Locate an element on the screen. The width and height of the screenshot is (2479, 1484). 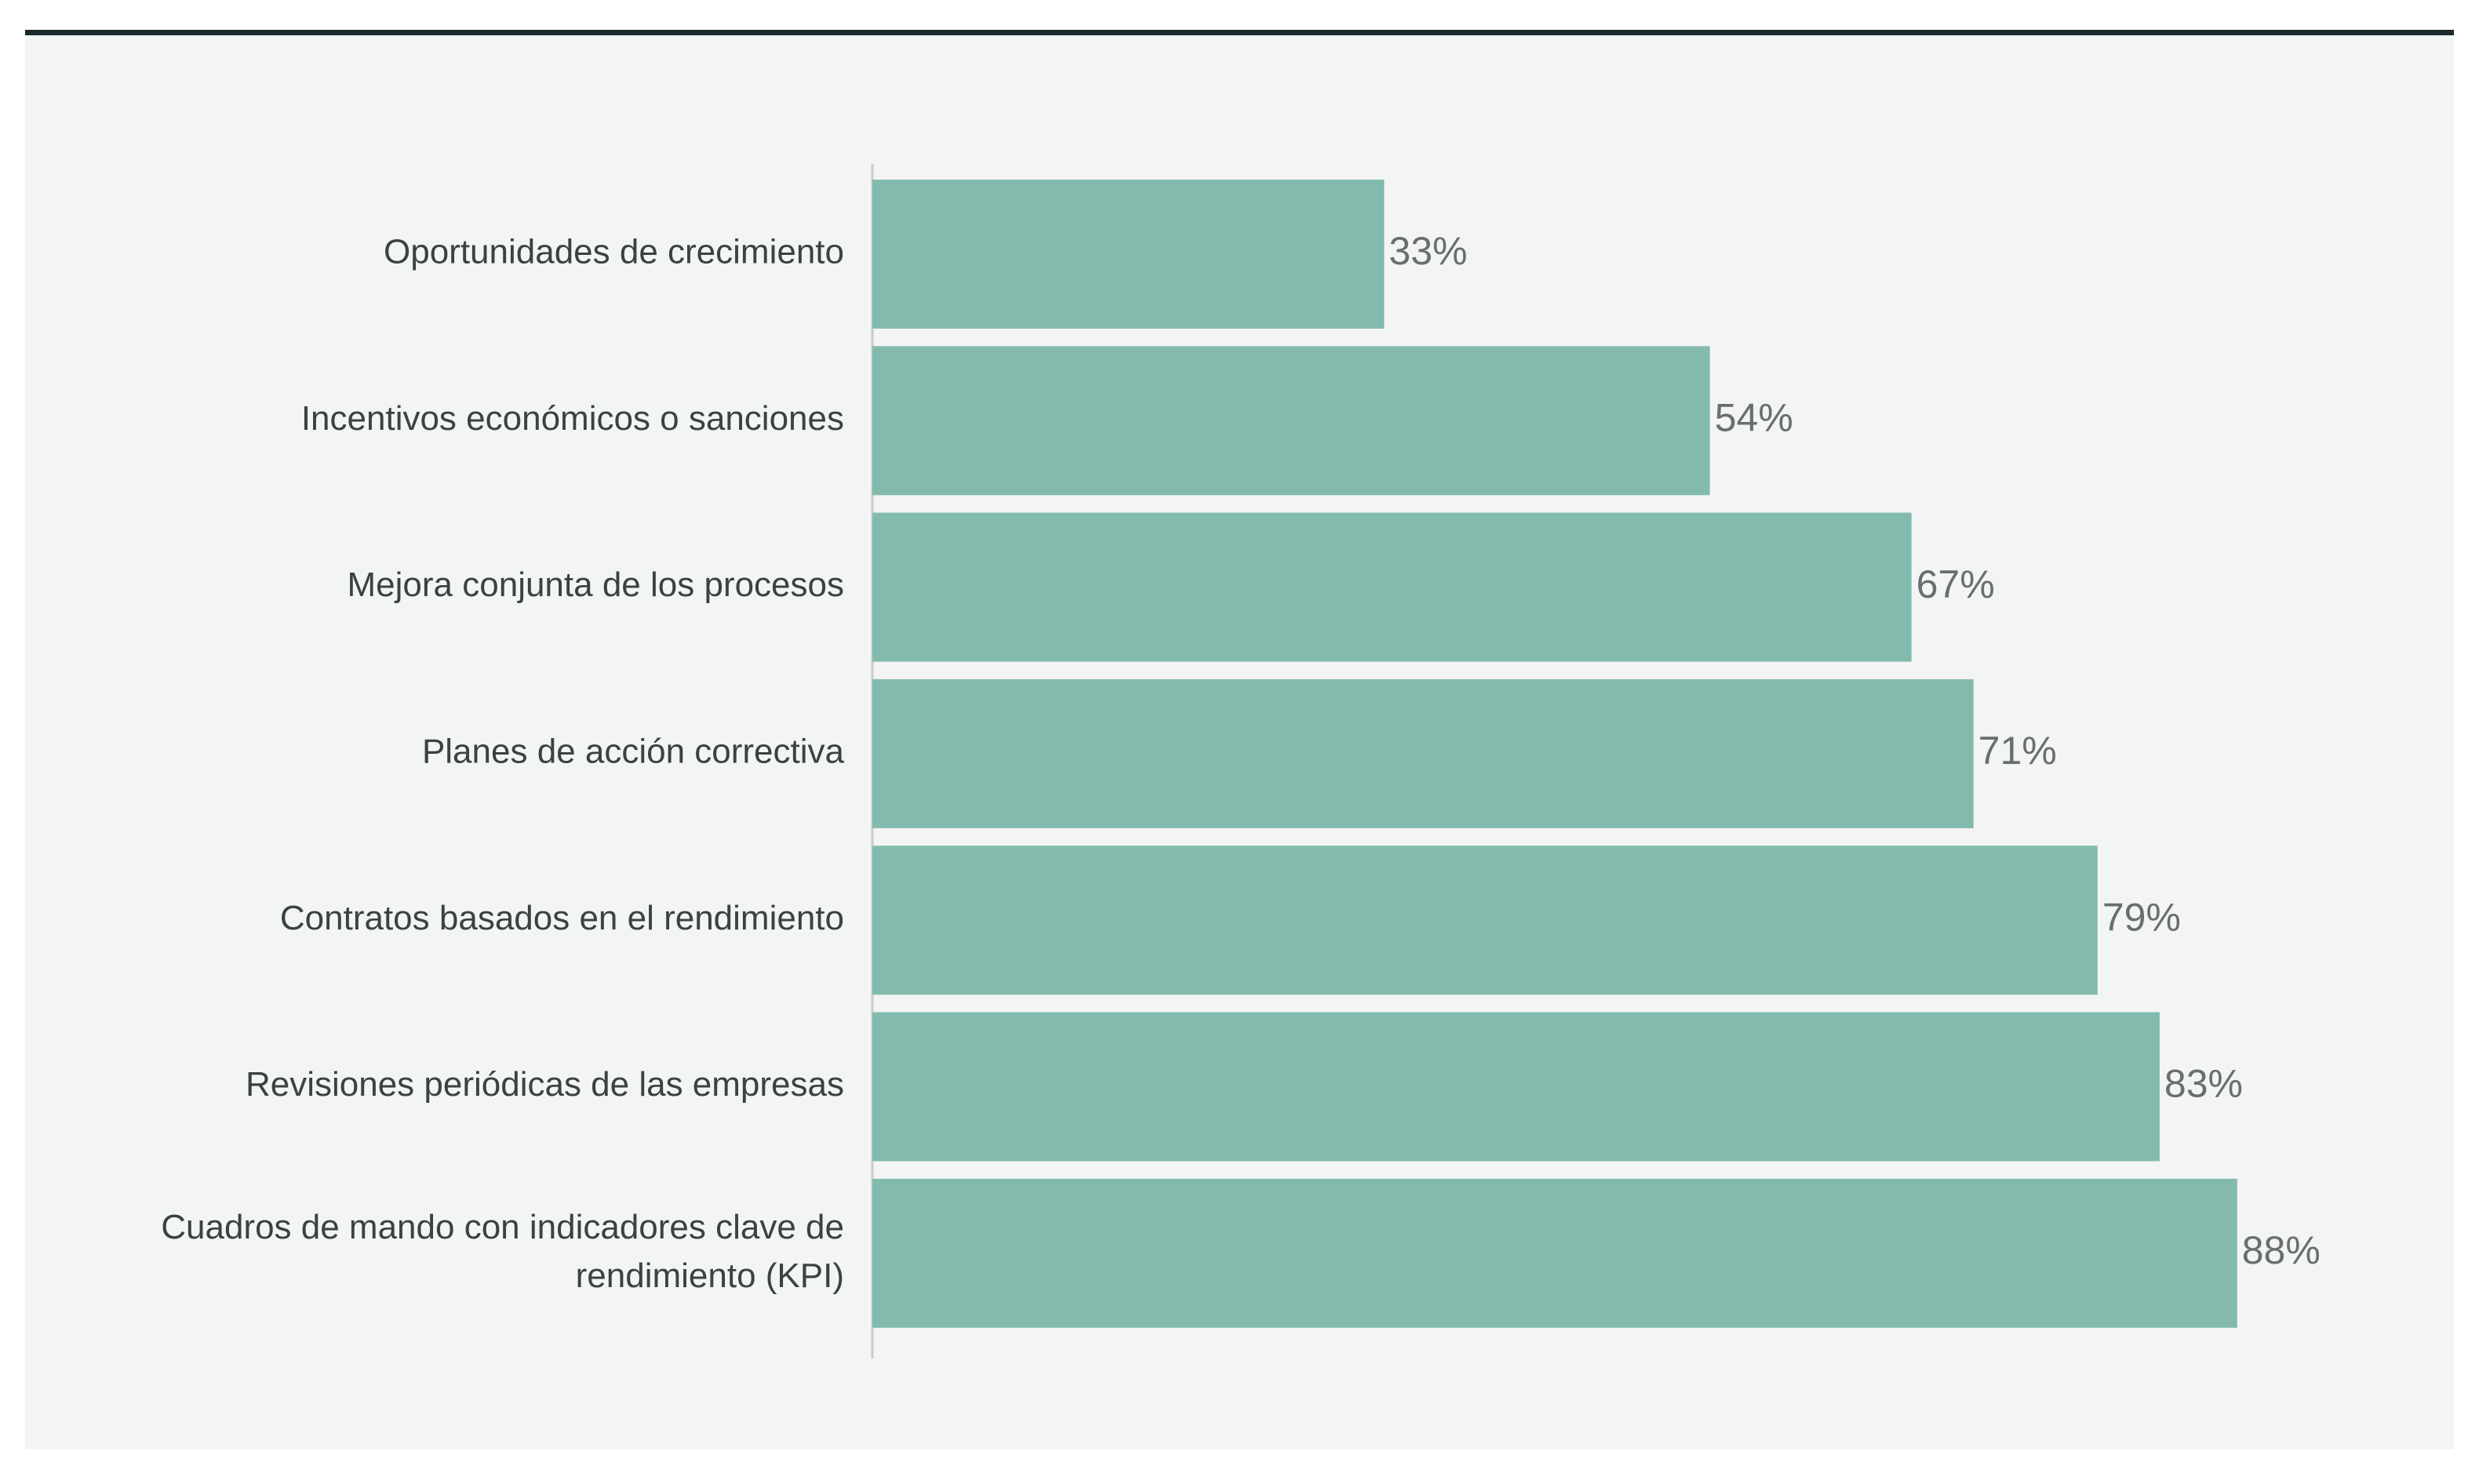
top-rule is located at coordinates (1239, 32).